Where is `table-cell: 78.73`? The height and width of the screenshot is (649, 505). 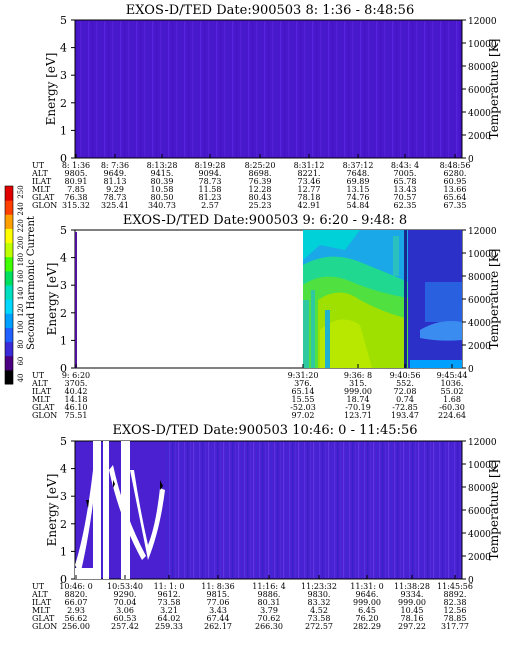
table-cell: 78.73 is located at coordinates (210, 181).